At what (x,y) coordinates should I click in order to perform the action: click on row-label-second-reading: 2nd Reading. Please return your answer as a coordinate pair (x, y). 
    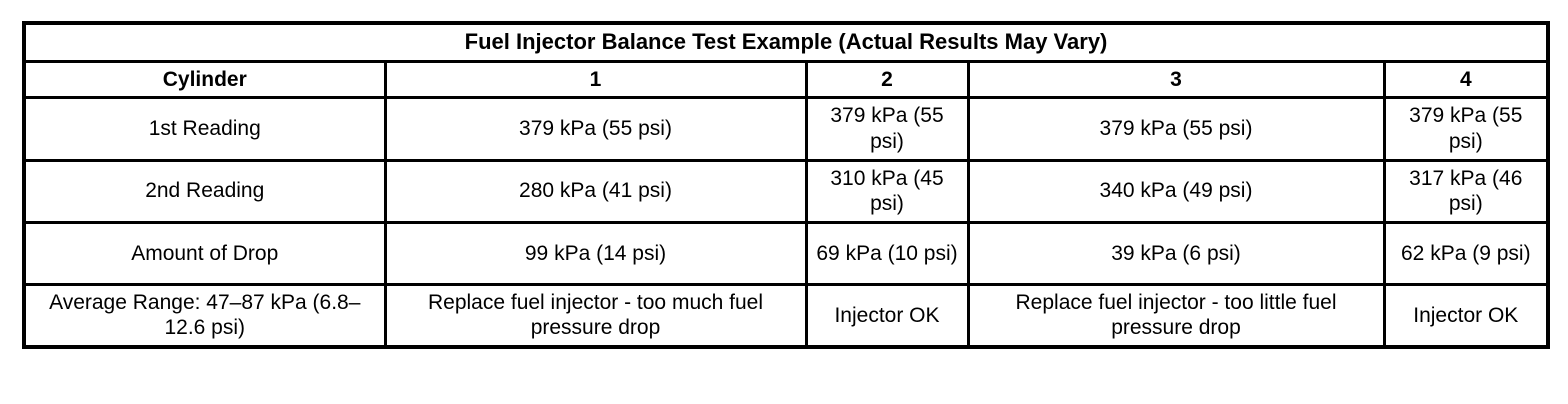
    Looking at the image, I should click on (204, 191).